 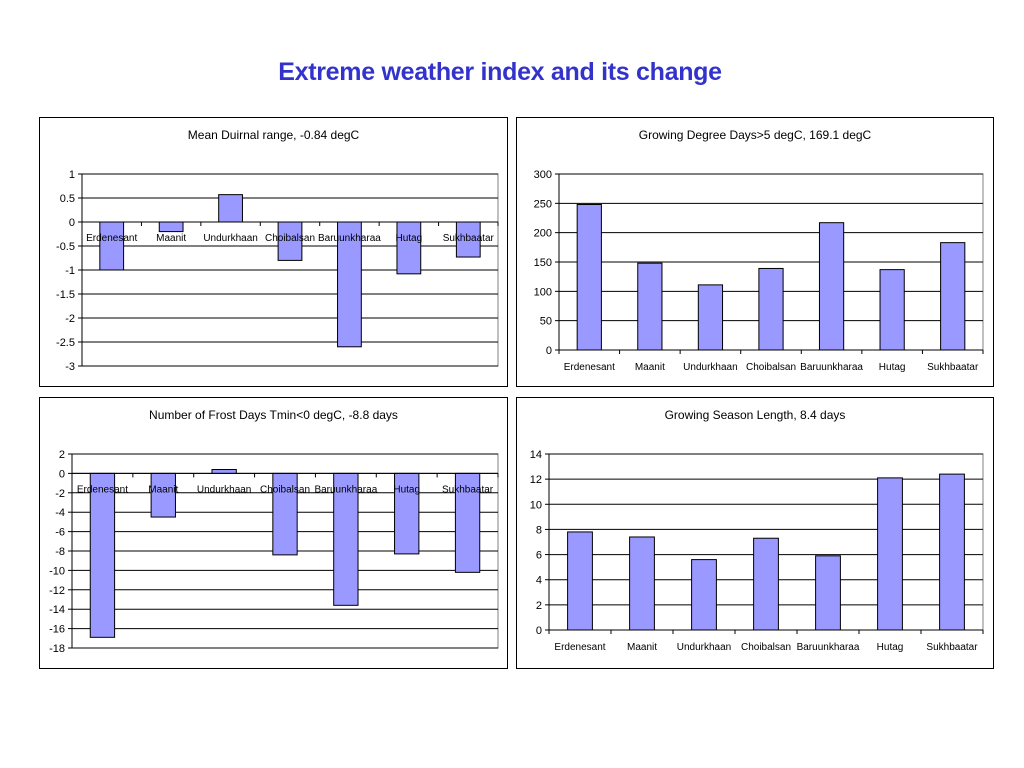 I want to click on chart-title: Mean Duirnal range, -0.84 degC, so click(x=274, y=135).